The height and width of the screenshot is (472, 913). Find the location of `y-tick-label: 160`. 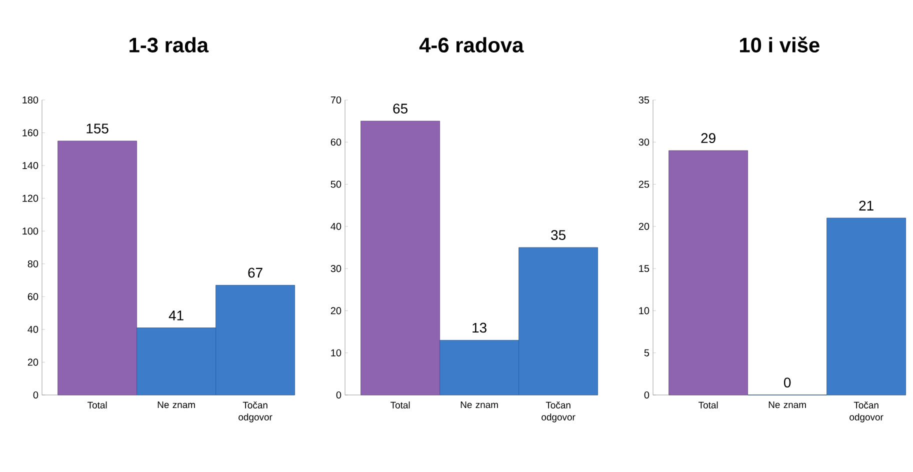

y-tick-label: 160 is located at coordinates (30, 132).